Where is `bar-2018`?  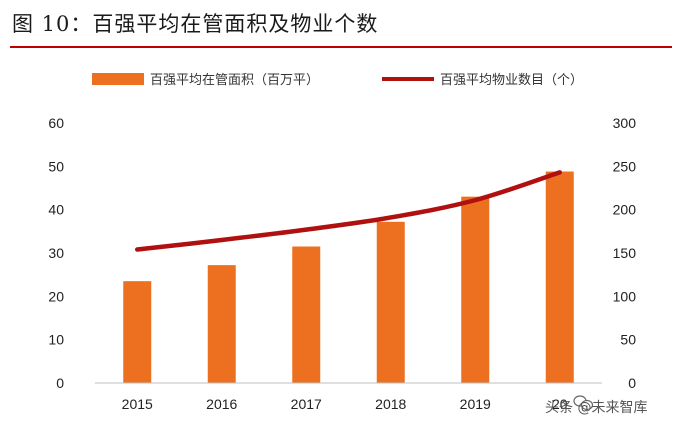
bar-2018 is located at coordinates (390, 302).